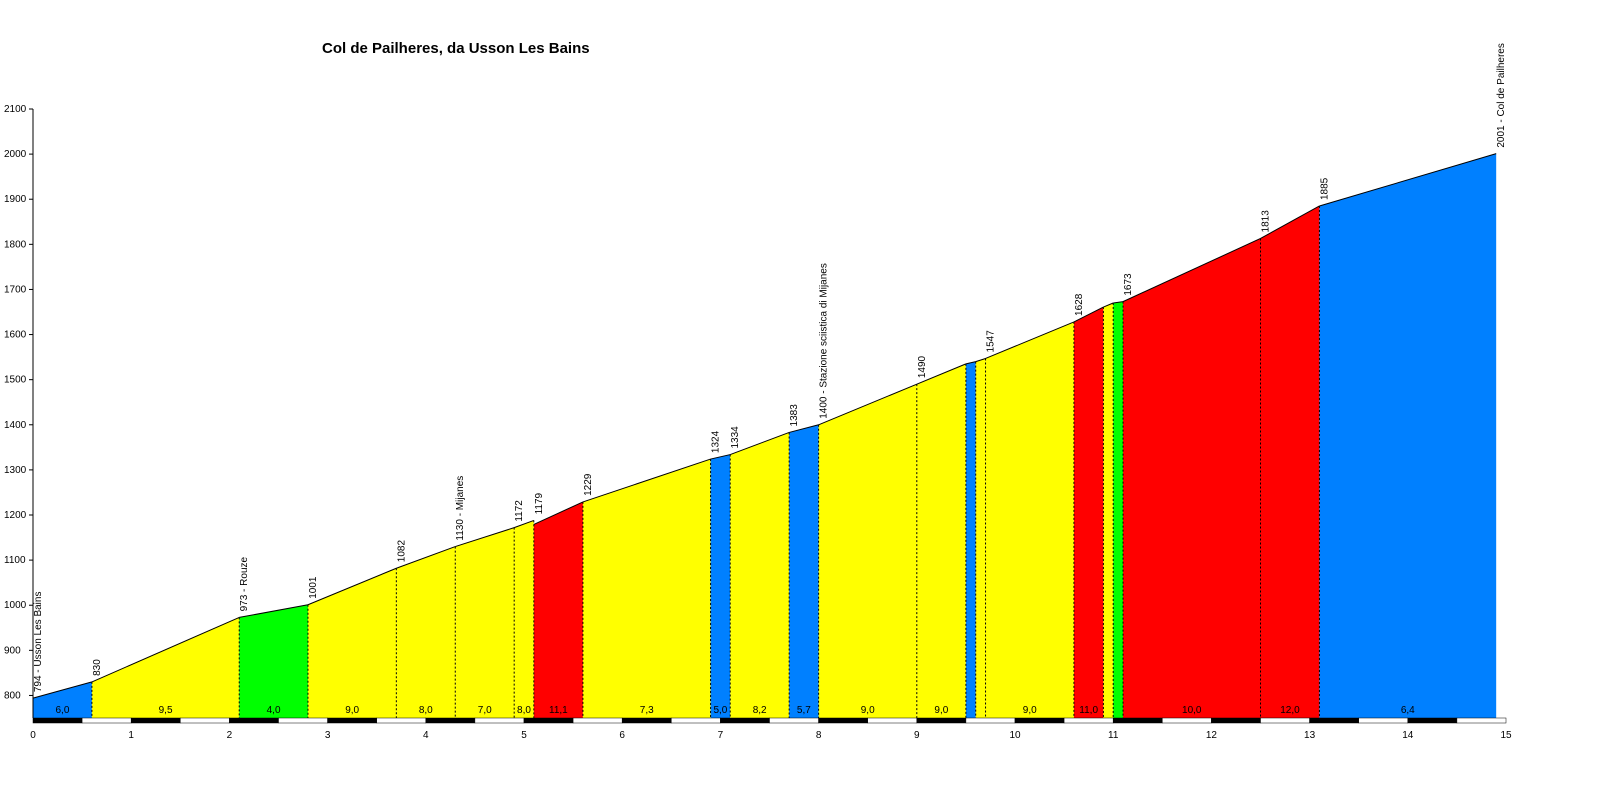  I want to click on grade-label-16: 9,0, so click(1030, 710).